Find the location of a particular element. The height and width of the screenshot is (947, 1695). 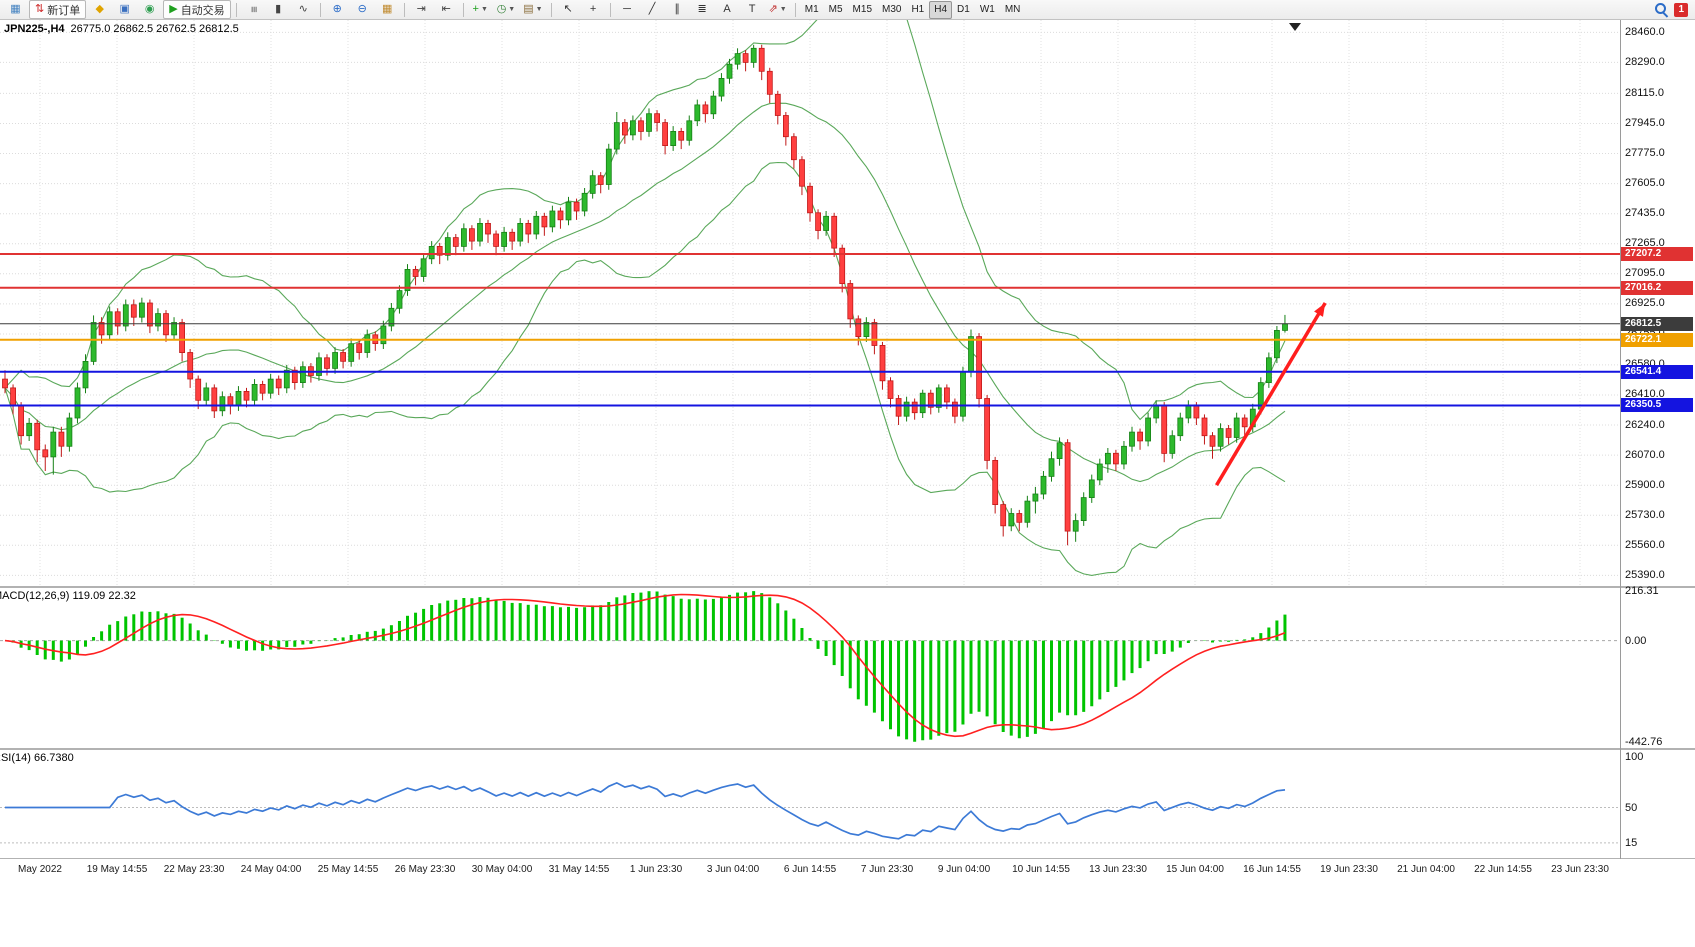

rsi-axis-label: 50 is located at coordinates (1631, 807).